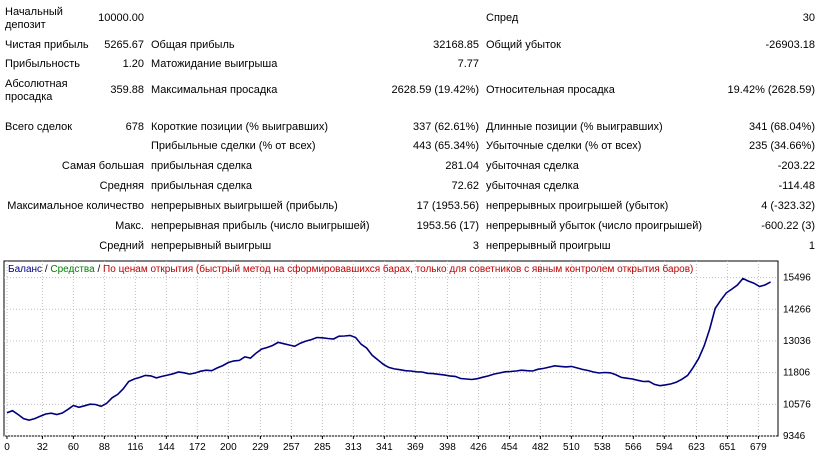 Image resolution: width=838 pixels, height=466 pixels. Describe the element at coordinates (523, 45) in the screenshot. I see `gross-loss-label: Общий убыток` at that location.